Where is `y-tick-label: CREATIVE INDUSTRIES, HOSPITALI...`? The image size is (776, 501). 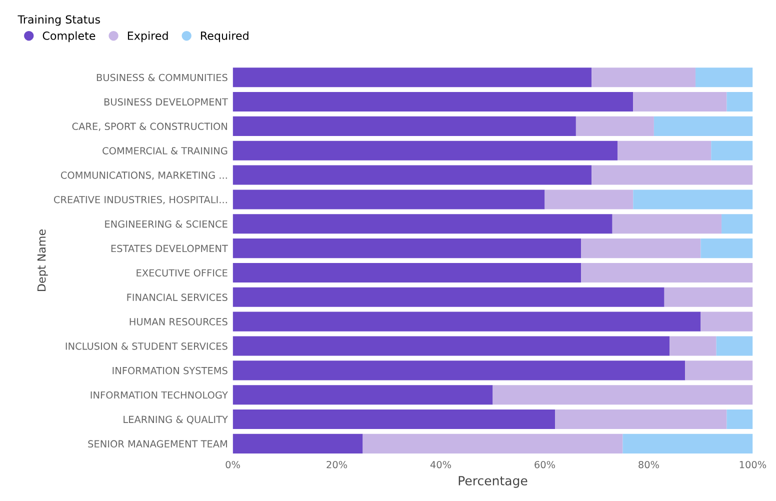
y-tick-label: CREATIVE INDUSTRIES, HOSPITALI... is located at coordinates (140, 200).